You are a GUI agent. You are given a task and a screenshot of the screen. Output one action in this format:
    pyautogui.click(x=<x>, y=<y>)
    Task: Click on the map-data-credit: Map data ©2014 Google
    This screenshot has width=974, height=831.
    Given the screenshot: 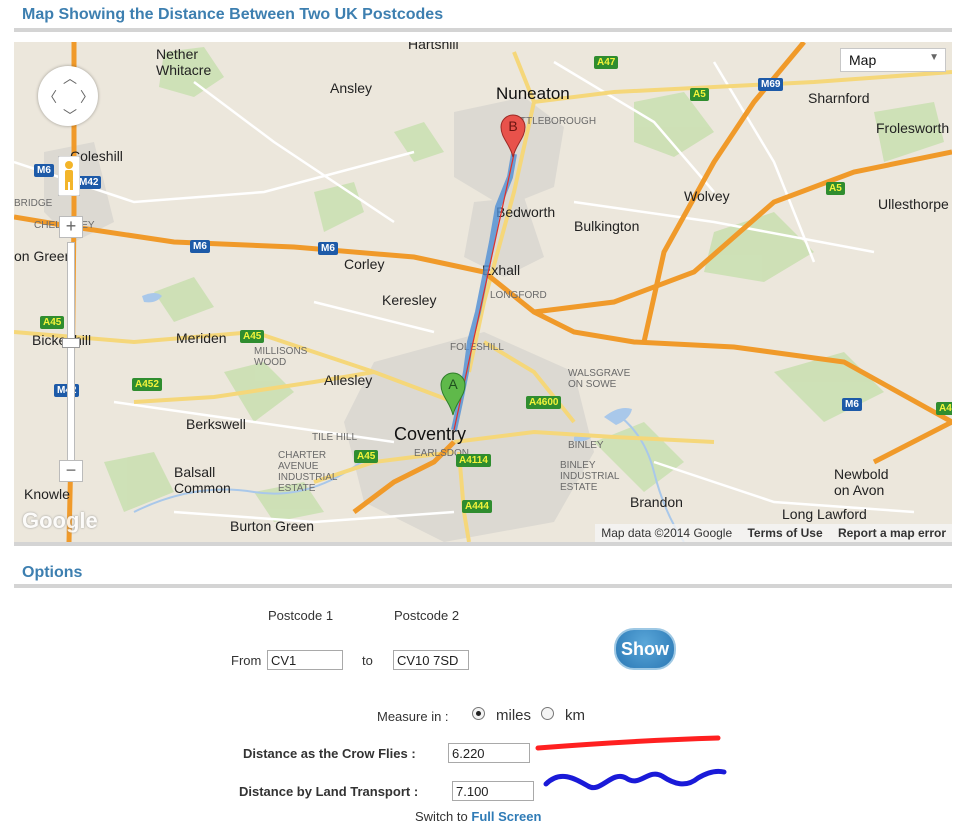 What is the action you would take?
    pyautogui.click(x=667, y=533)
    